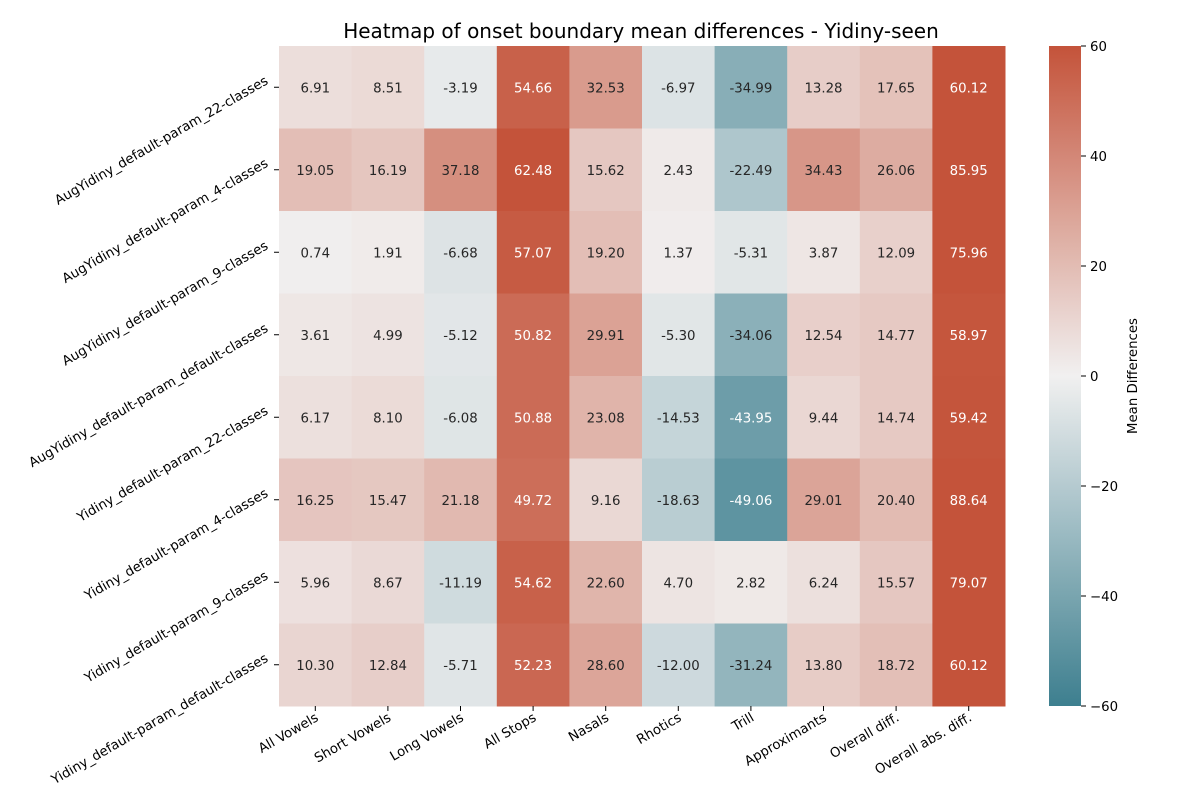  I want to click on cell-value-label: 2.43, so click(678, 171).